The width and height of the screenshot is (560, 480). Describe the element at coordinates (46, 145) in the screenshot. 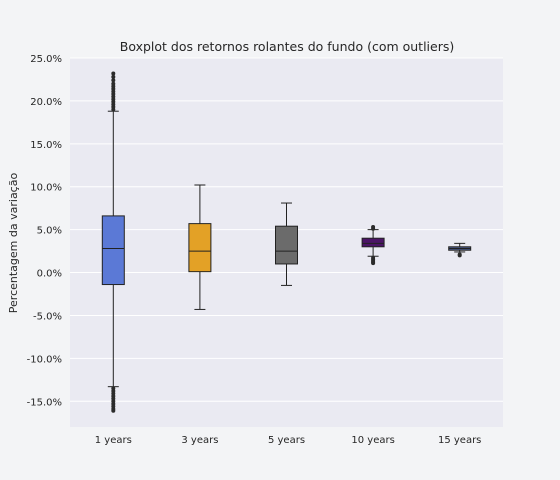

I see `y-tick-label: 15.0%` at that location.